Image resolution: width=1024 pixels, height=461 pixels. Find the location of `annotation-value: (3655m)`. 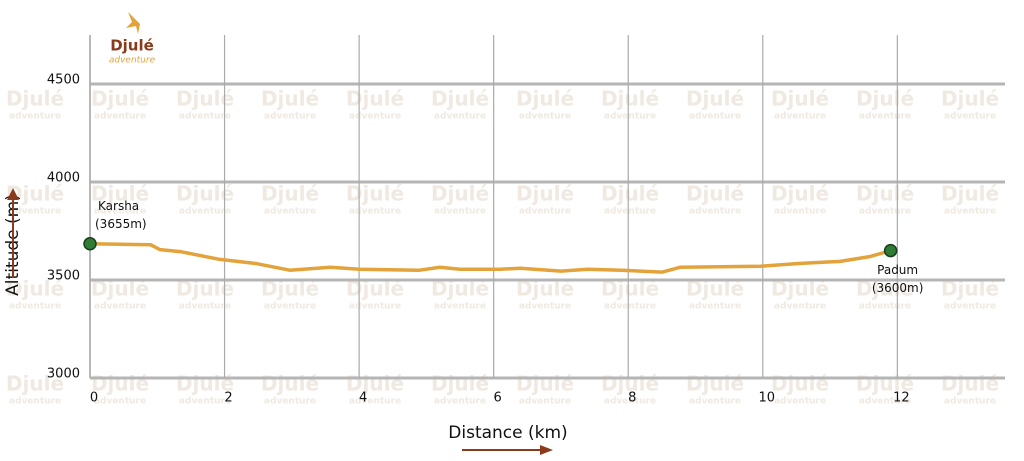

annotation-value: (3655m) is located at coordinates (121, 224).